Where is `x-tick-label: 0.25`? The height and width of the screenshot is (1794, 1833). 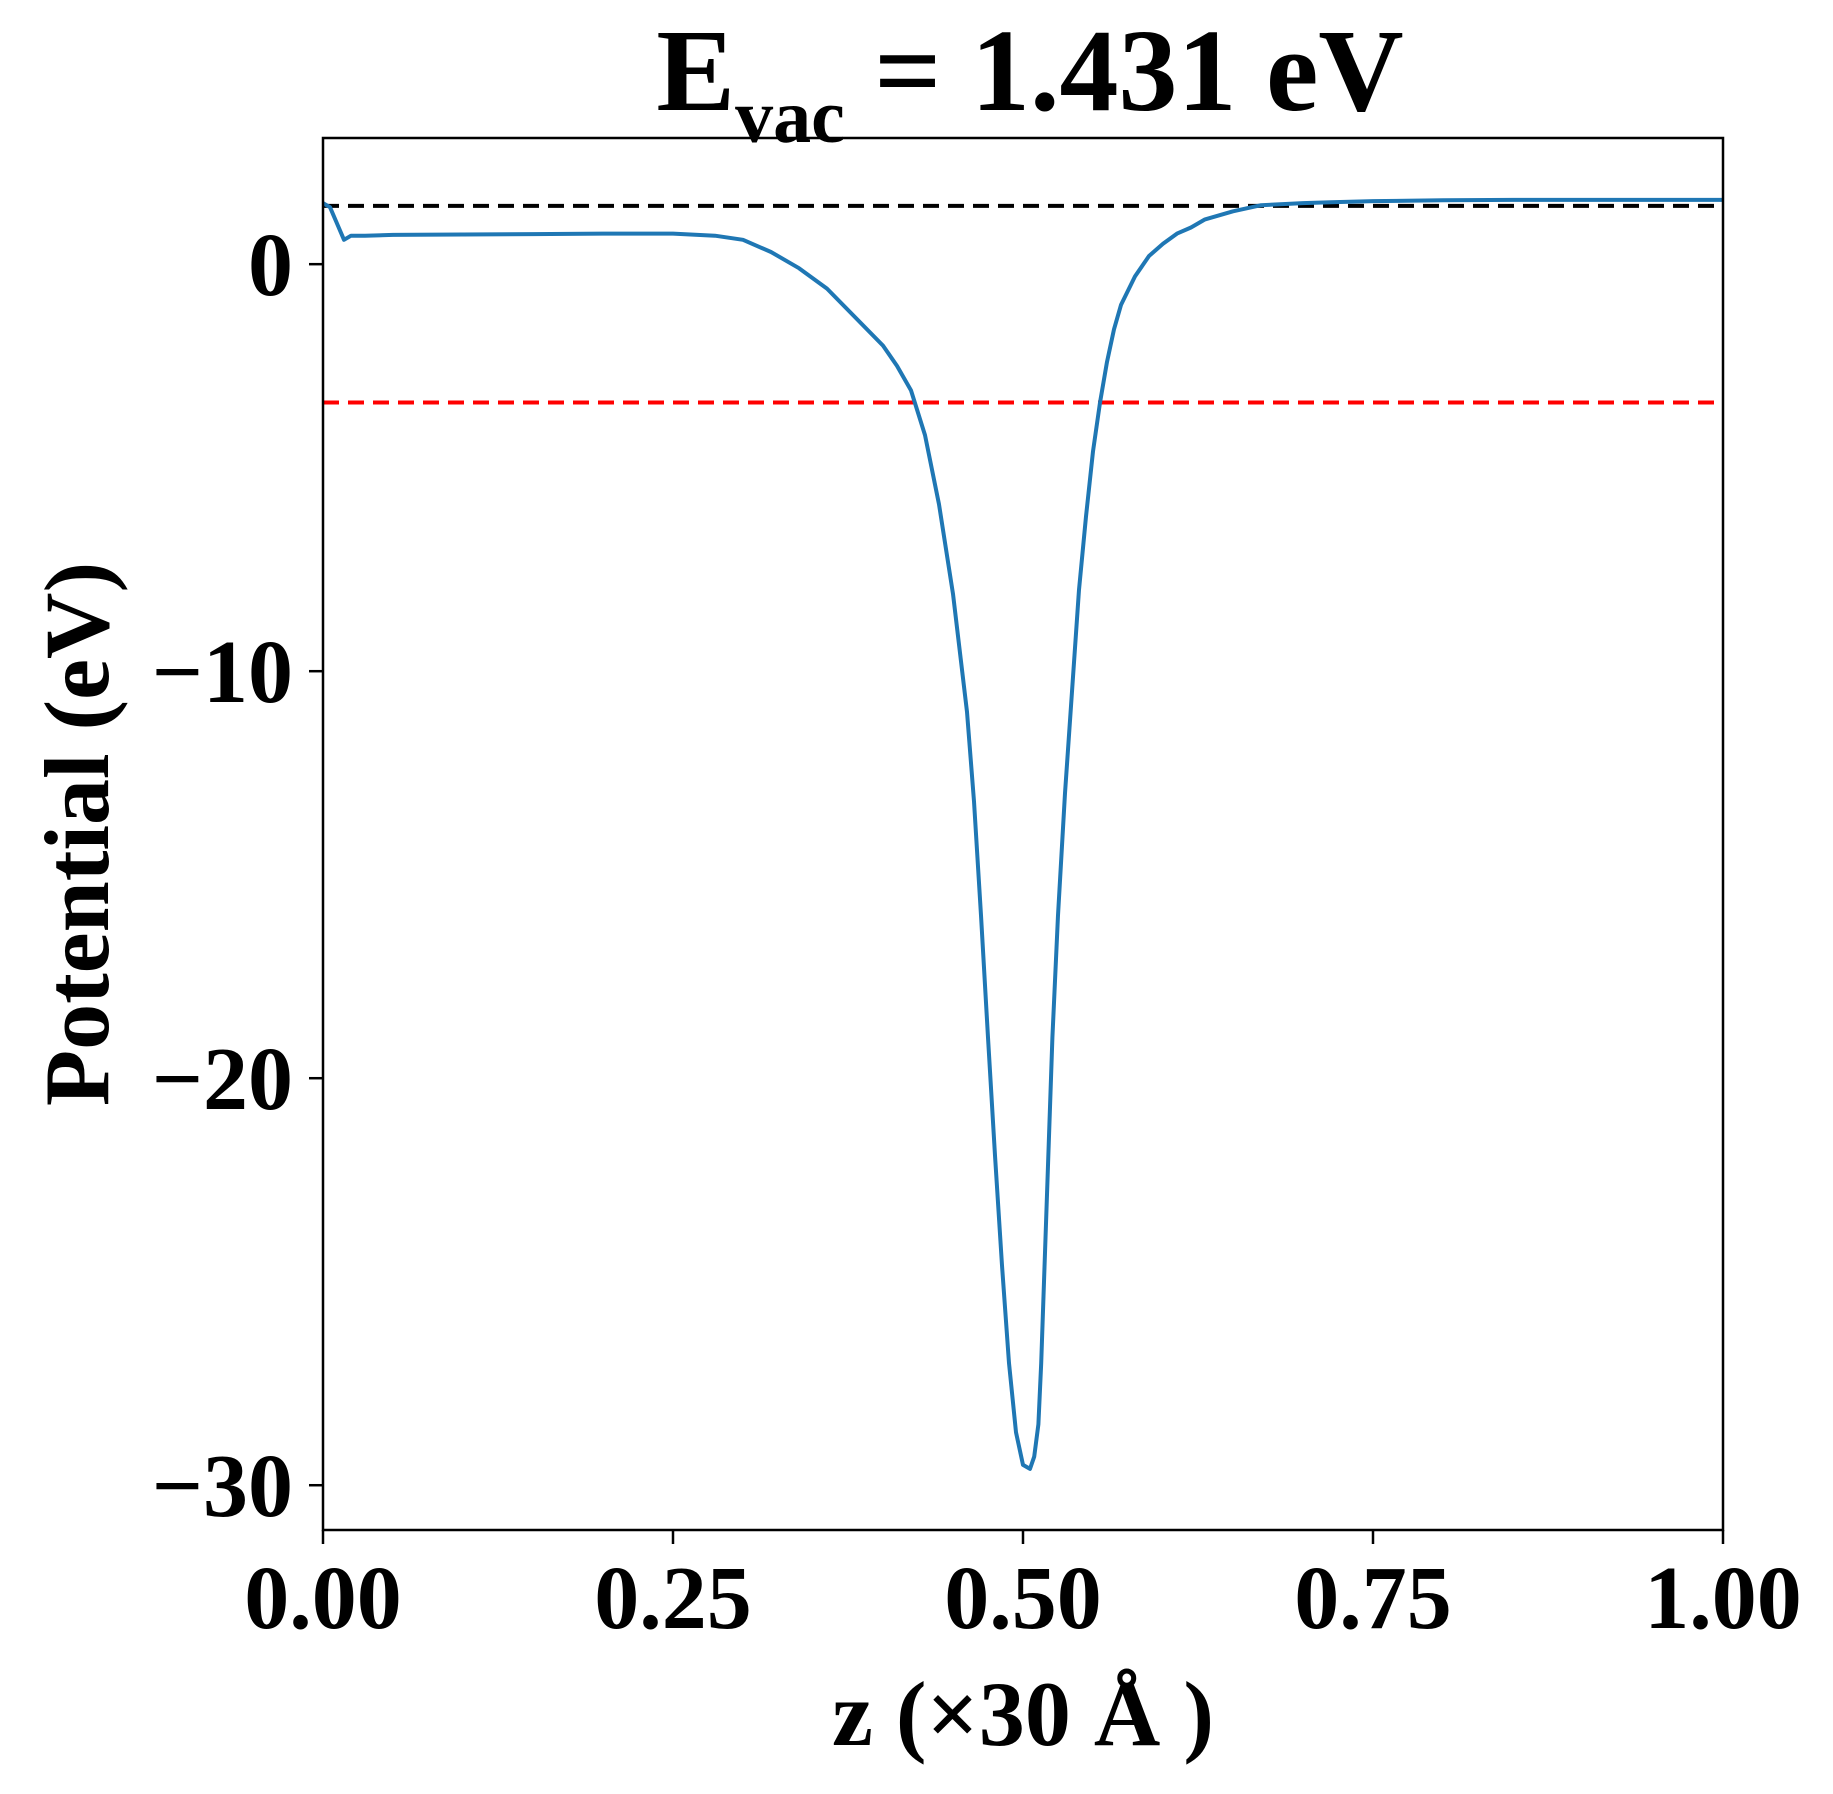
x-tick-label: 0.25 is located at coordinates (673, 1598).